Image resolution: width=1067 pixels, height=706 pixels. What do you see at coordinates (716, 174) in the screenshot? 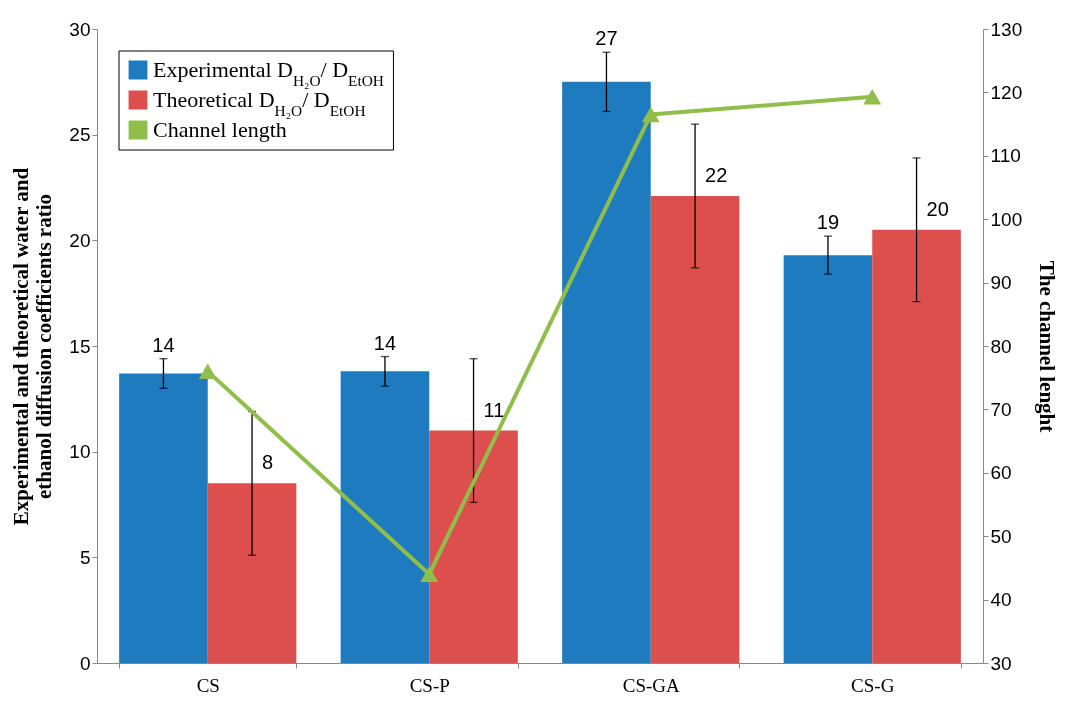
I see `data-label: 22` at bounding box center [716, 174].